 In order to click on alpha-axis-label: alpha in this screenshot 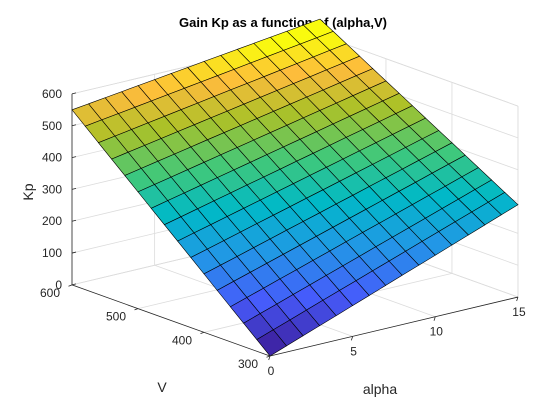, I will do `click(380, 389)`.